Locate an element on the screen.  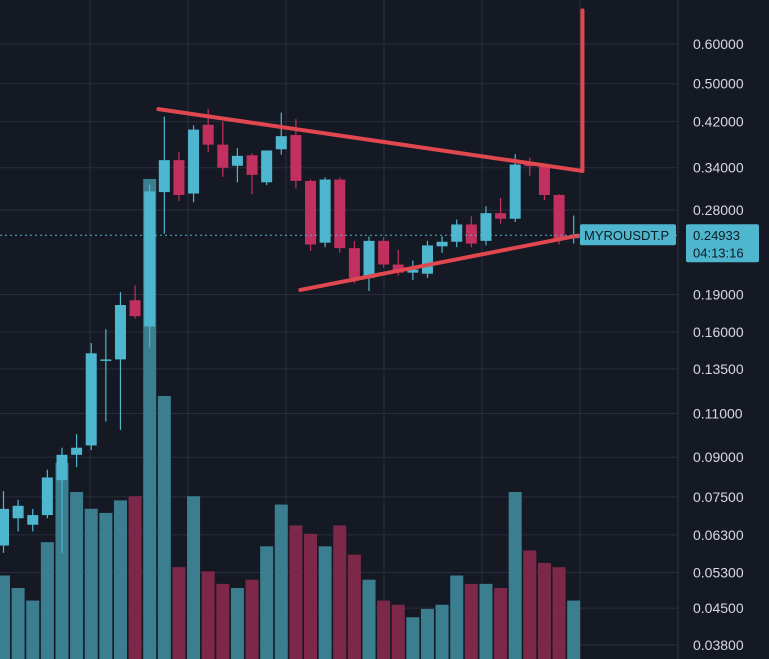
price-tick-label: 0.50000 is located at coordinates (718, 84).